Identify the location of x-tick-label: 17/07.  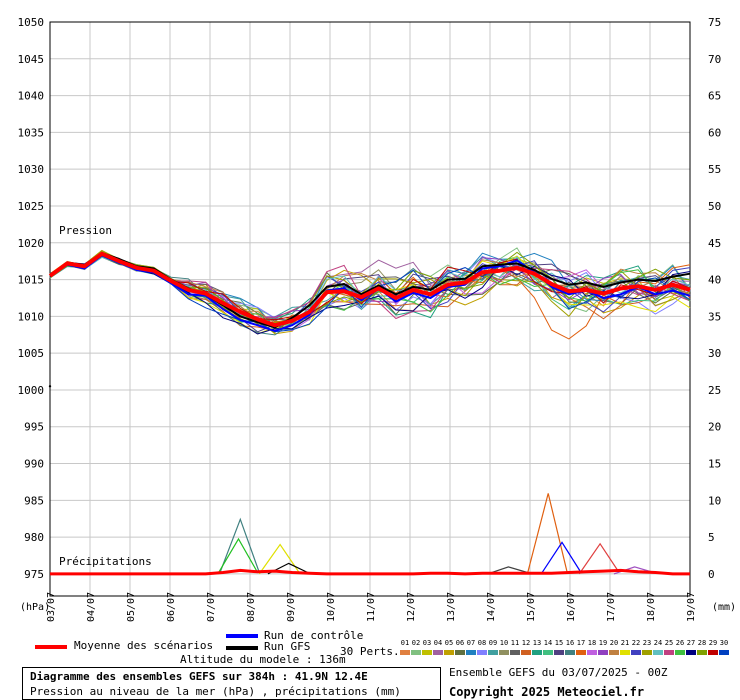
(611, 607).